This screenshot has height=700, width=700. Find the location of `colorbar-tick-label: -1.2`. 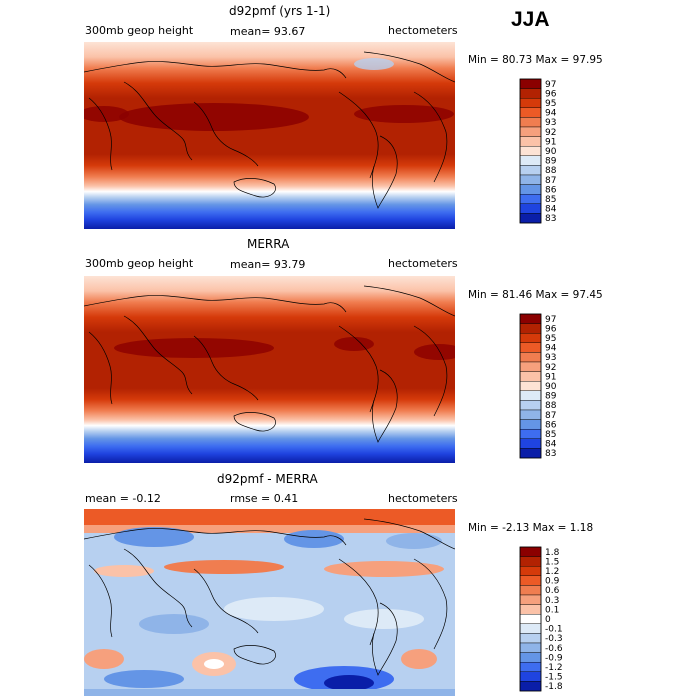

colorbar-tick-label: -1.2 is located at coordinates (554, 668).